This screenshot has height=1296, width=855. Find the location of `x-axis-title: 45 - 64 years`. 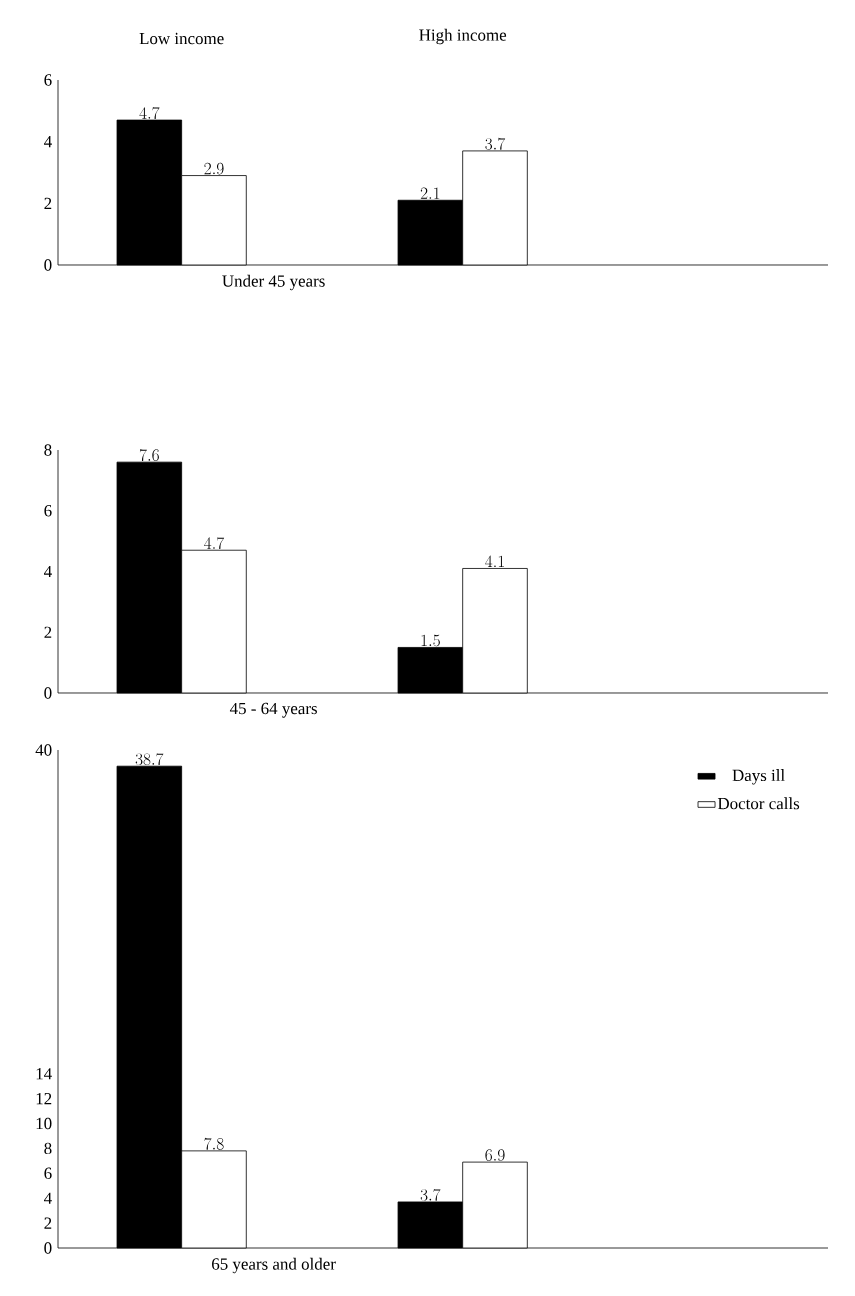

x-axis-title: 45 - 64 years is located at coordinates (273, 710).